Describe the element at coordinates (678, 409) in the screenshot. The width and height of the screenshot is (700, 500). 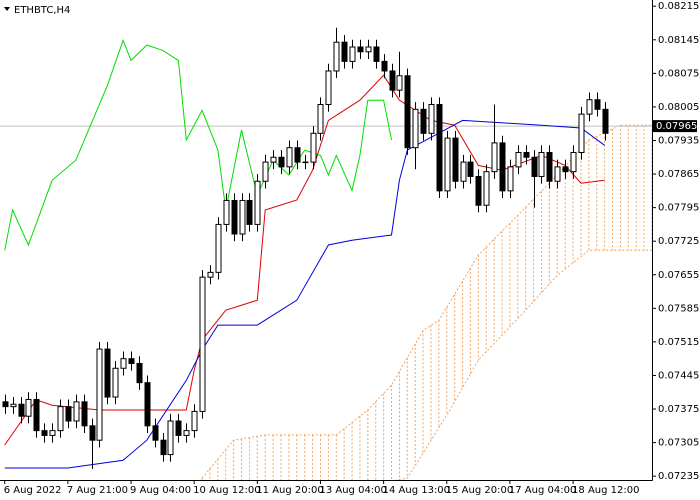
I see `y-tick-label: 0.07375` at that location.